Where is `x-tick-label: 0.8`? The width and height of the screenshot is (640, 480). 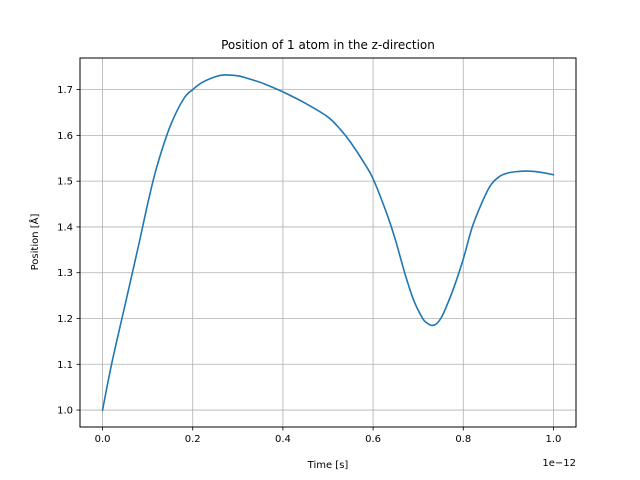 x-tick-label: 0.8 is located at coordinates (463, 439).